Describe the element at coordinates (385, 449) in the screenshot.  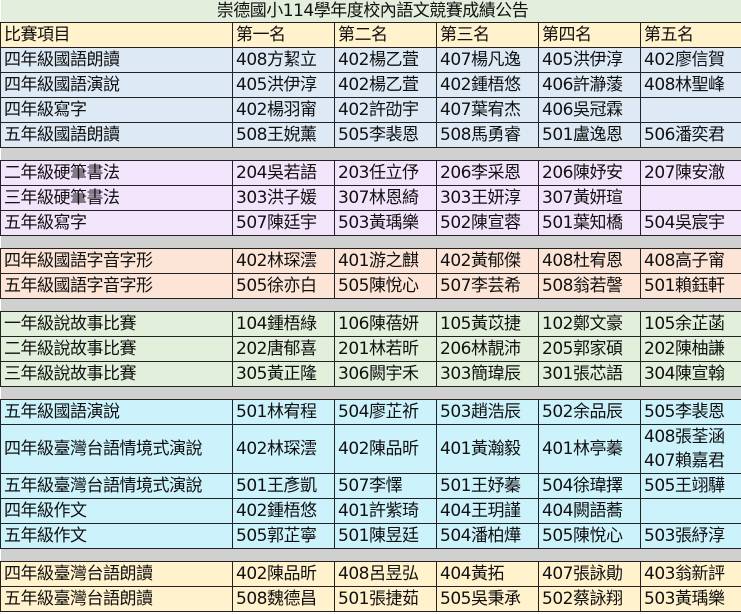
I see `winner-cell-second: 402陳品昕` at that location.